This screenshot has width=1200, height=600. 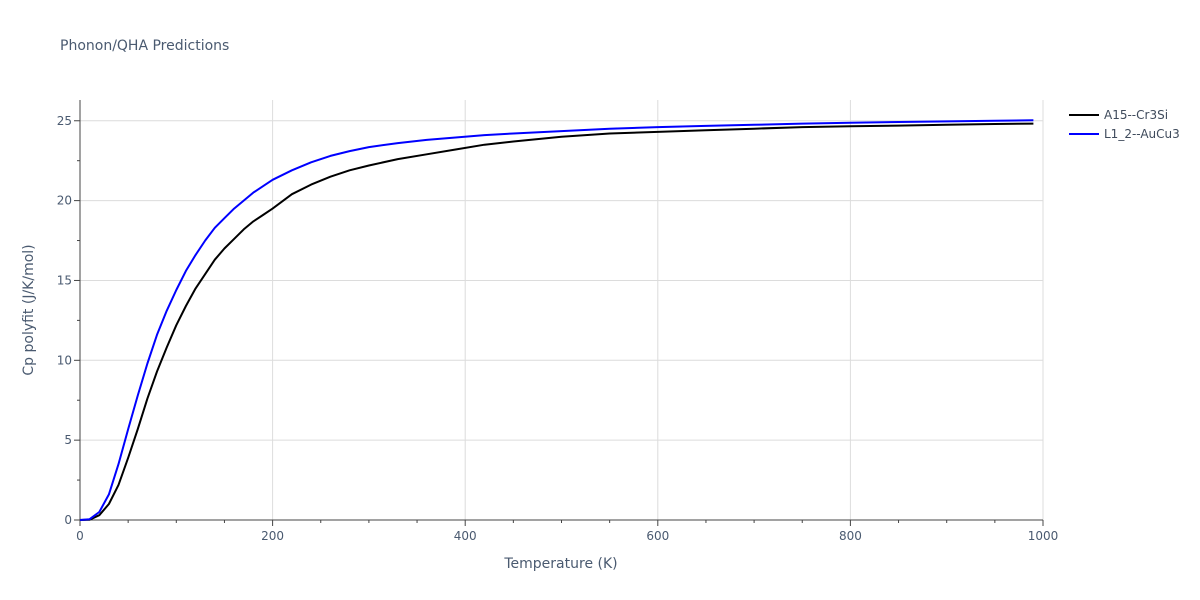 I want to click on x-tick-label: 600, so click(x=657, y=536).